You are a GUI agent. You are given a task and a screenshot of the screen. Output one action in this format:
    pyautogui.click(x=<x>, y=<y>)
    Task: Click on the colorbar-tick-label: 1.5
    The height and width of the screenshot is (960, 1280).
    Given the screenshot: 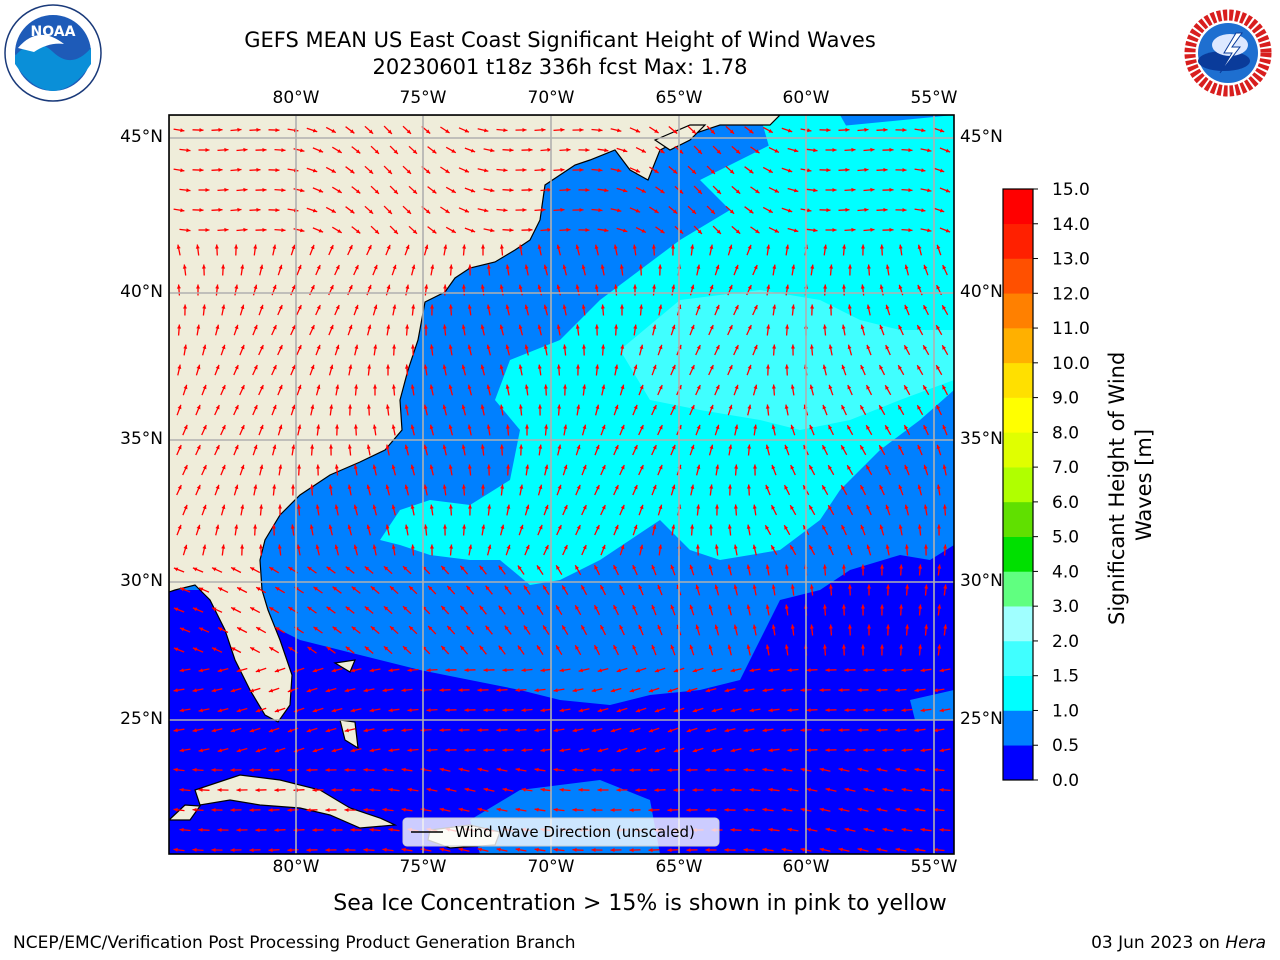 What is the action you would take?
    pyautogui.click(x=1065, y=677)
    